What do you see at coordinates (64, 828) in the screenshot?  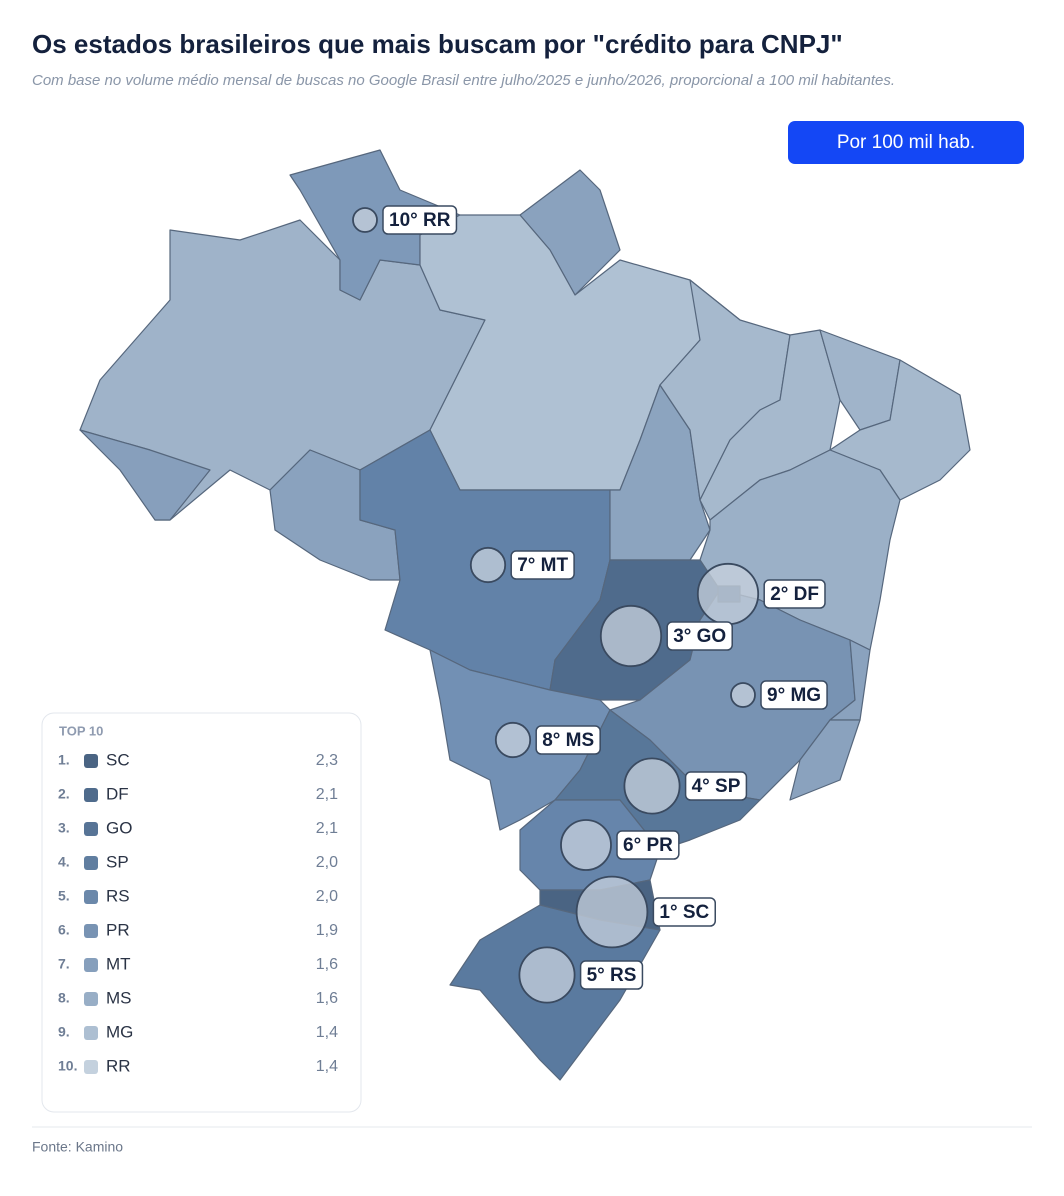 I see `legend-rank: 3.` at bounding box center [64, 828].